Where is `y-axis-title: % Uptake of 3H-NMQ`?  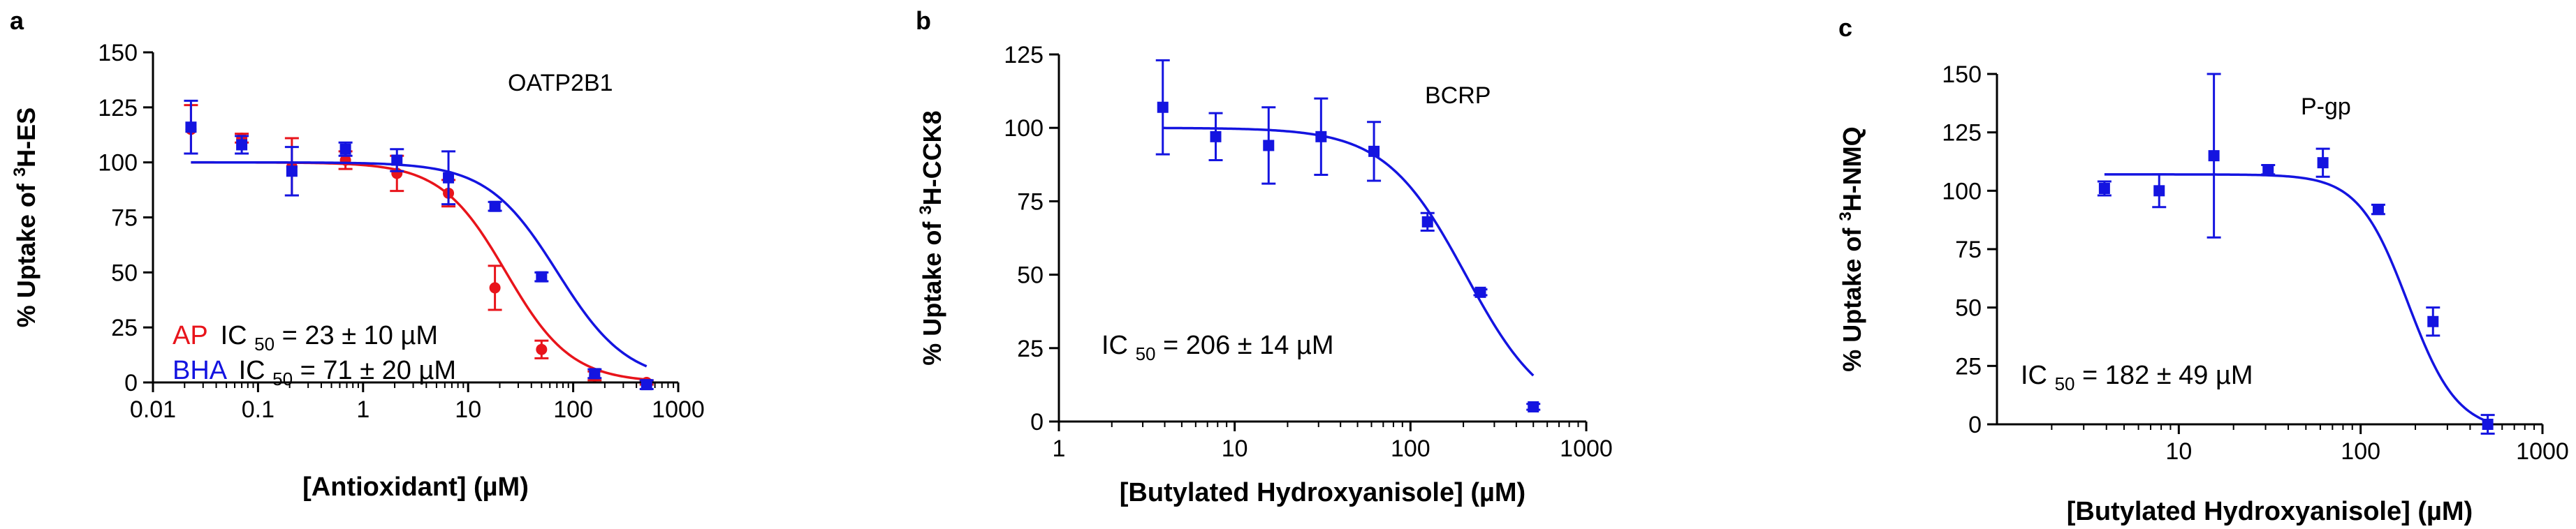
y-axis-title: % Uptake of 3H-NMQ is located at coordinates (1851, 248).